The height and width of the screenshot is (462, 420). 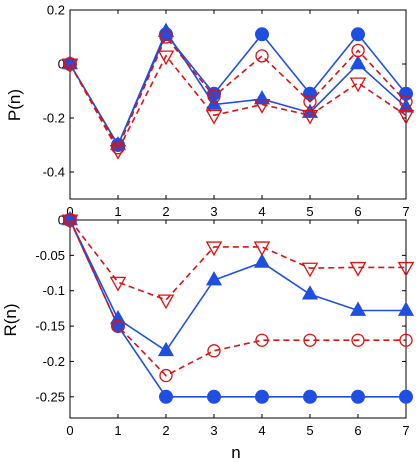 I want to click on x-tick-label-r-5: 5, so click(x=309, y=430).